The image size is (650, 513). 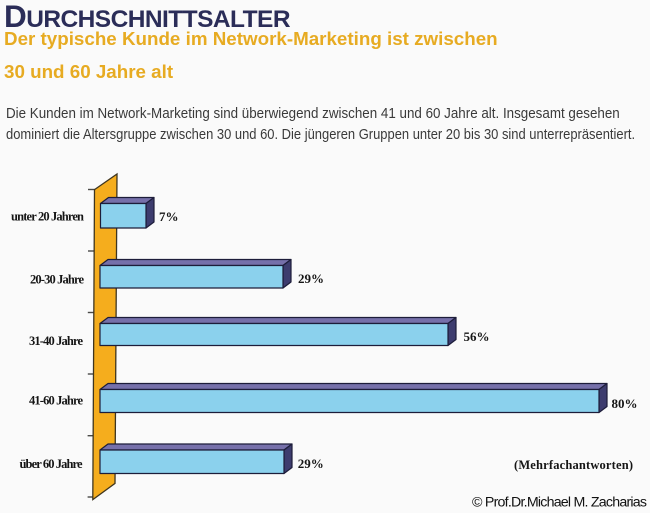 What do you see at coordinates (47, 217) in the screenshot?
I see `svg-text: unter 20 Jahren` at bounding box center [47, 217].